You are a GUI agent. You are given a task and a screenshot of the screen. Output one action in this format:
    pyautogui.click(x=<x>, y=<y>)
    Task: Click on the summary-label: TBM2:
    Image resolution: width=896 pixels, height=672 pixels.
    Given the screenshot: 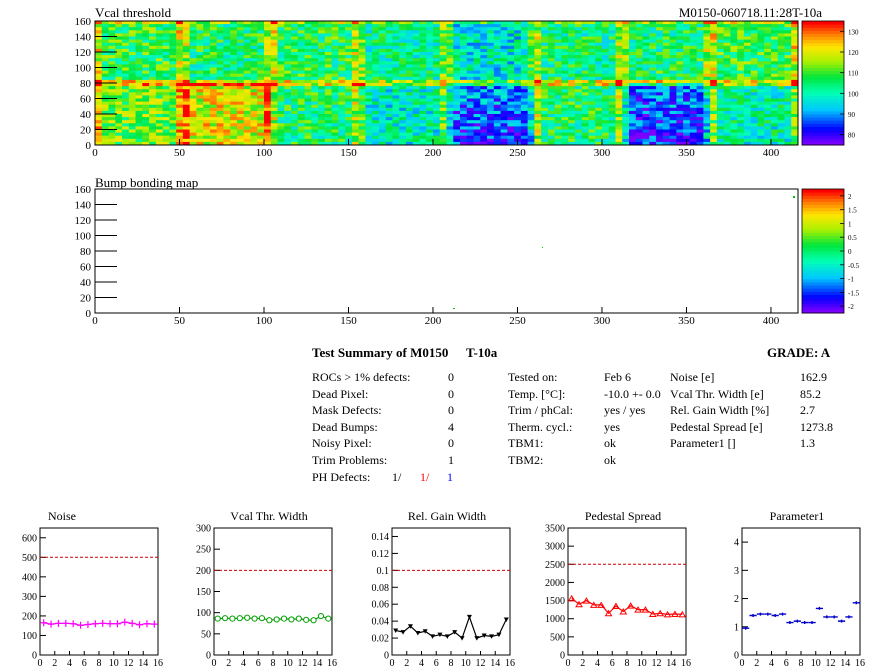 What is the action you would take?
    pyautogui.click(x=526, y=460)
    